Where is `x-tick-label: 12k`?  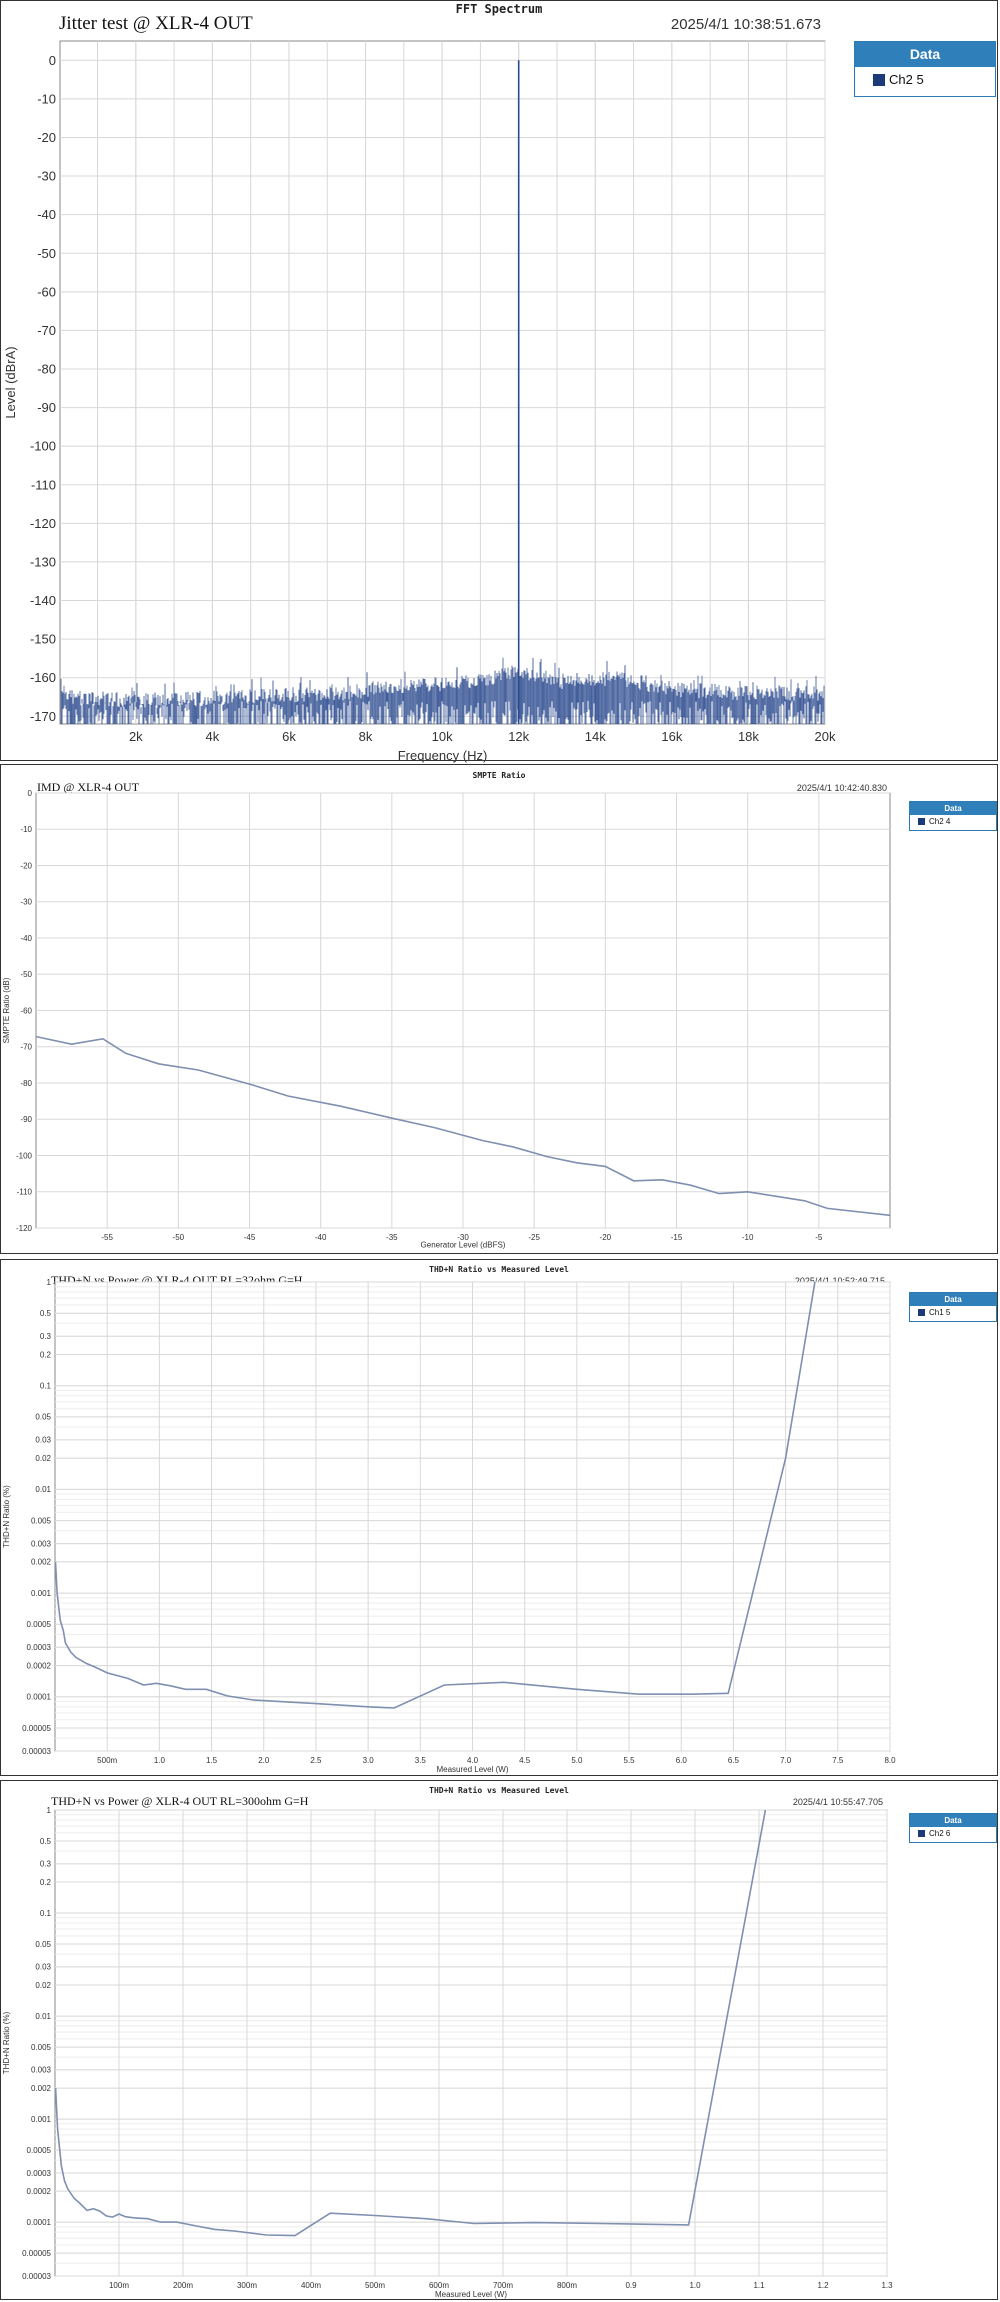 x-tick-label: 12k is located at coordinates (518, 736).